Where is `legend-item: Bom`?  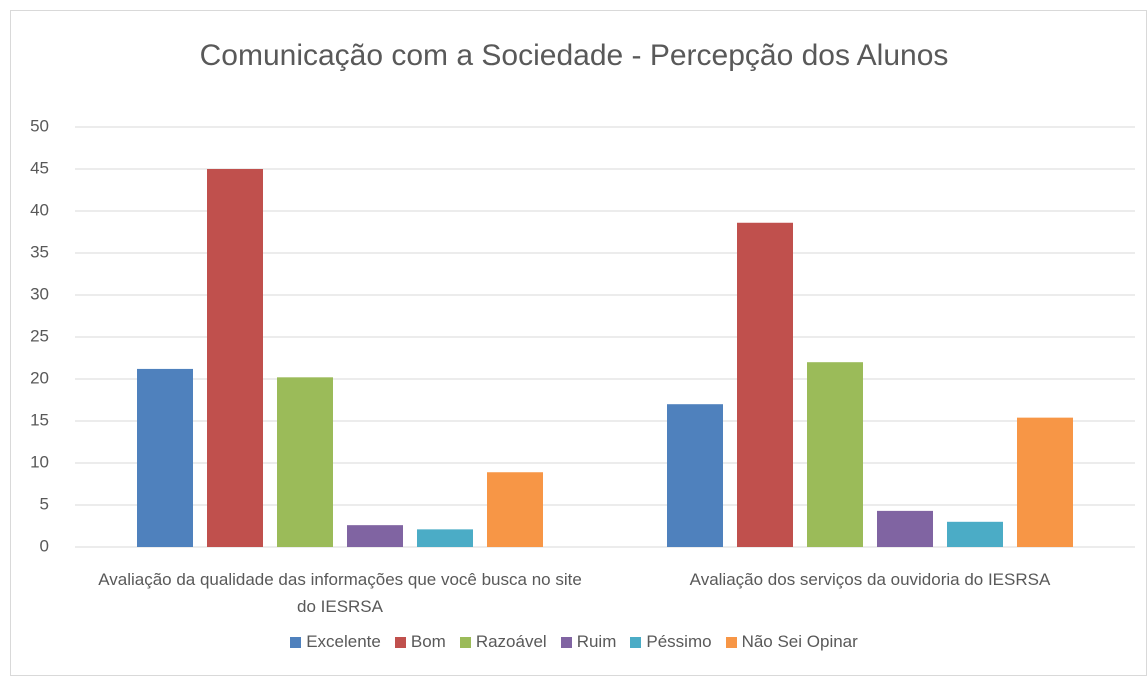
legend-item: Bom is located at coordinates (420, 642).